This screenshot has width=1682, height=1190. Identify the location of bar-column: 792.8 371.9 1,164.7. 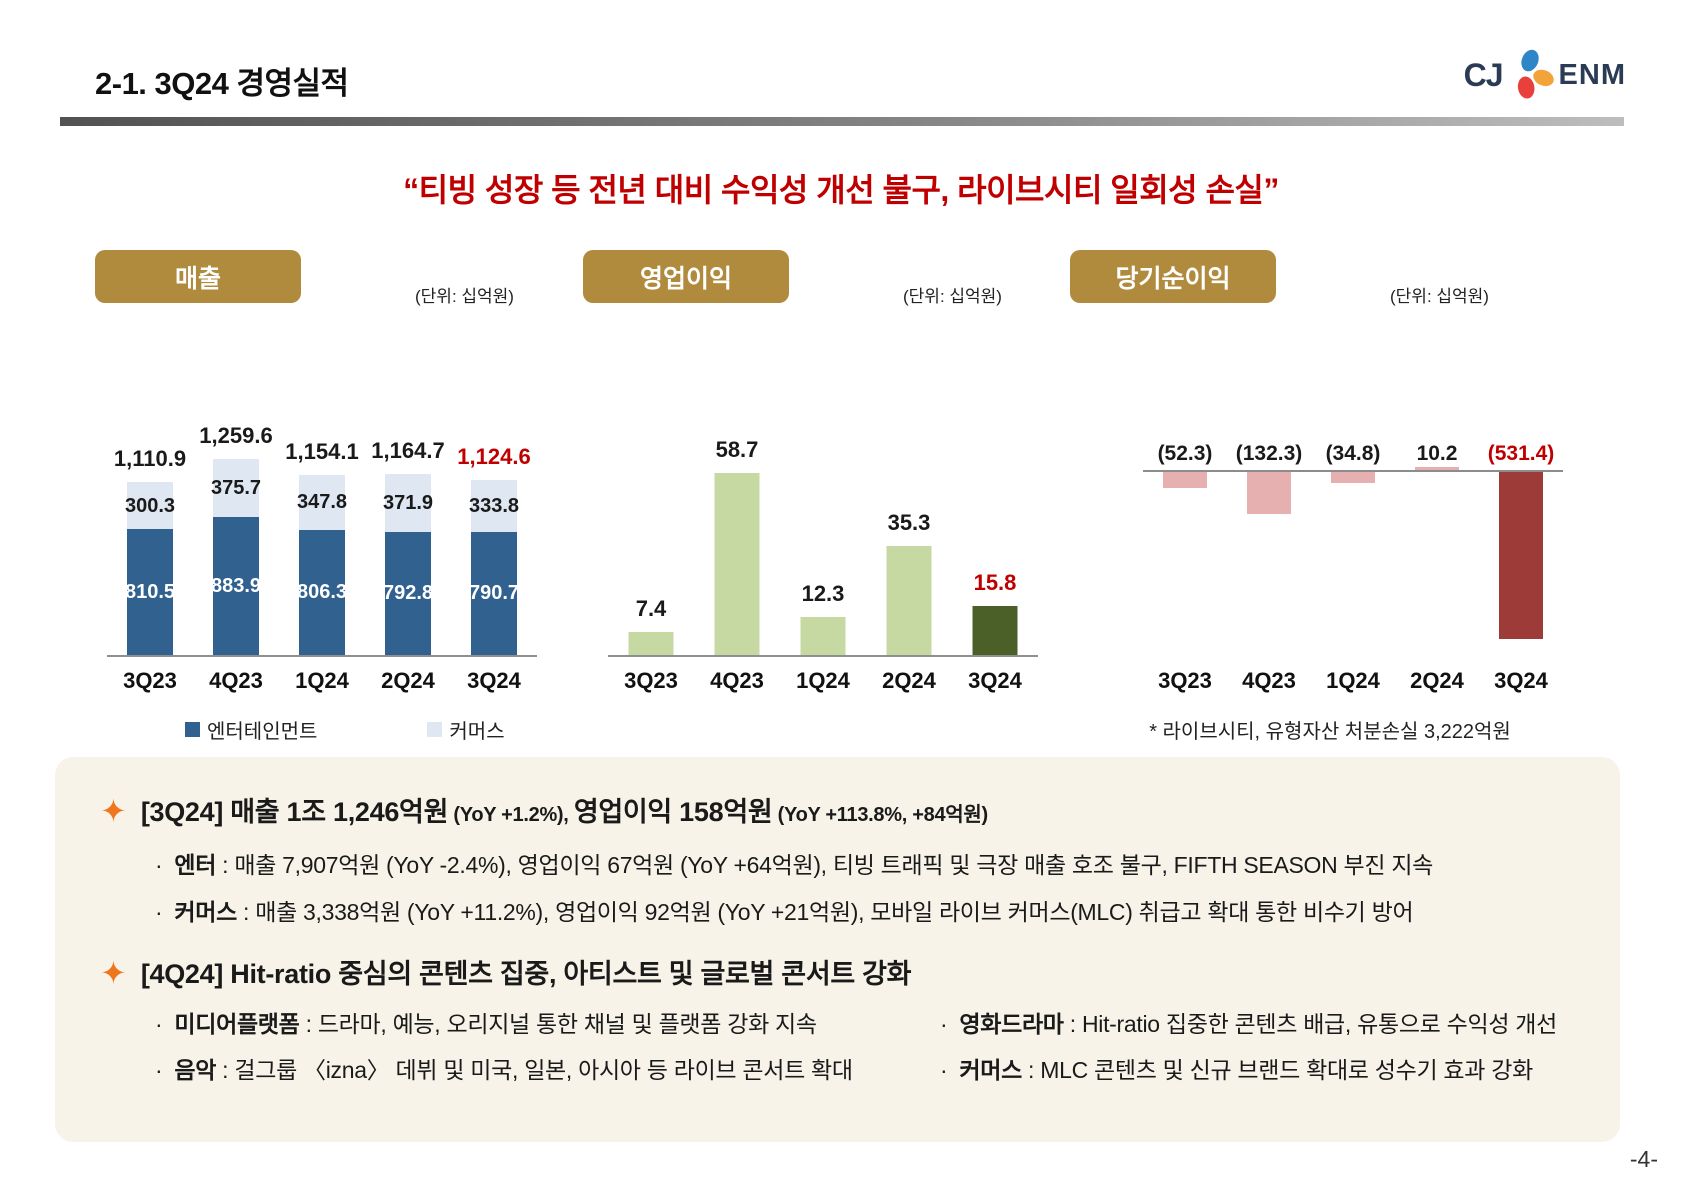
(408, 522).